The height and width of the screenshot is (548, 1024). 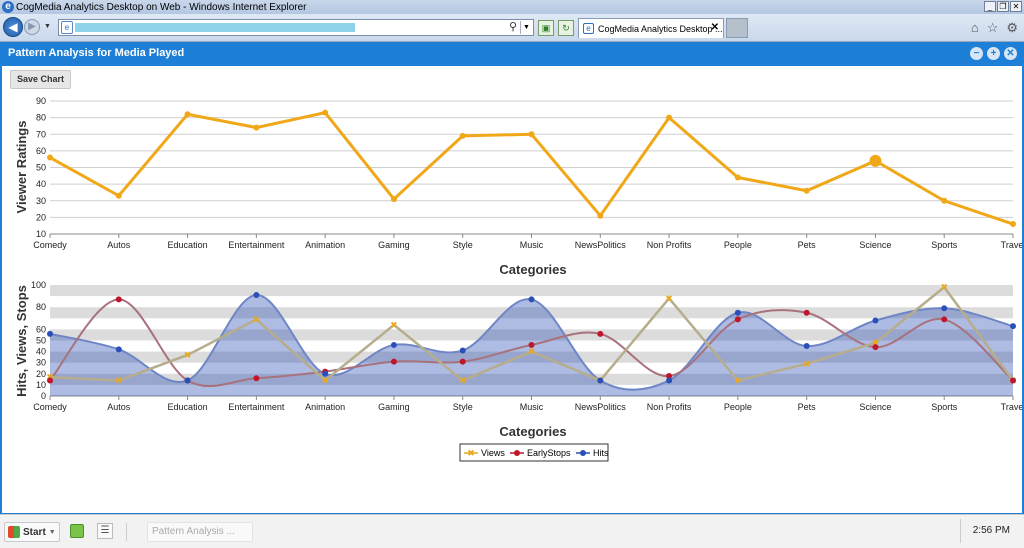 I want to click on taskbar-divider, so click(x=126, y=532).